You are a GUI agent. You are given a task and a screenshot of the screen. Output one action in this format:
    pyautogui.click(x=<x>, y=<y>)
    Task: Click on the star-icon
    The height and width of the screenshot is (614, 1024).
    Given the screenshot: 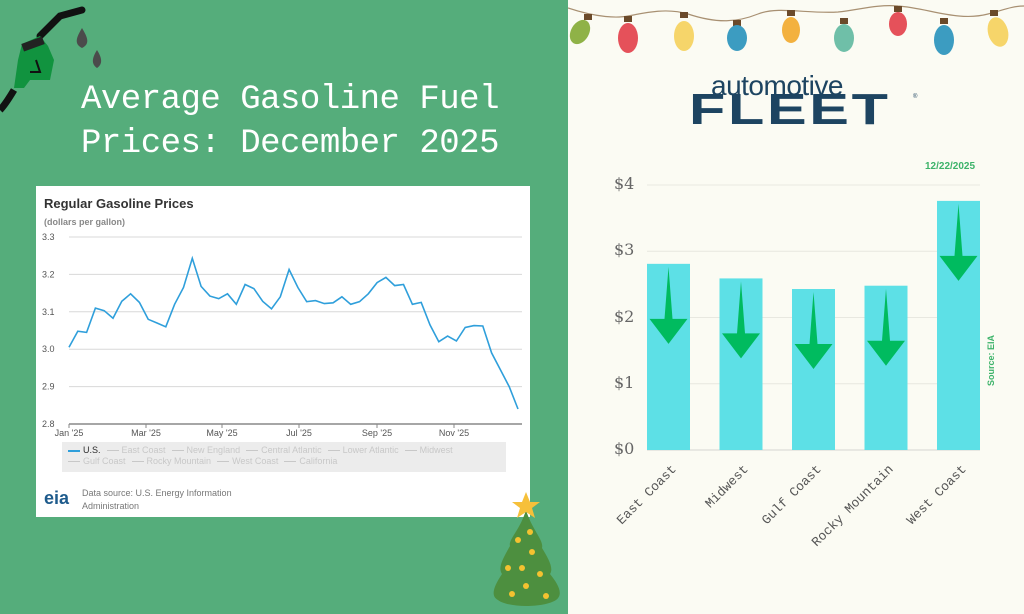 What is the action you would take?
    pyautogui.click(x=526, y=505)
    